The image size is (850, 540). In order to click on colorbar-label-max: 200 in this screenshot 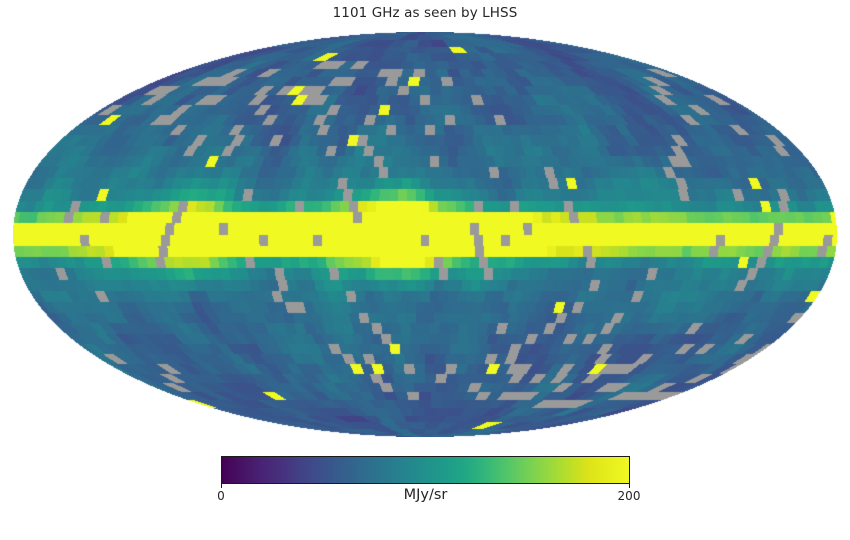, I will do `click(629, 496)`.